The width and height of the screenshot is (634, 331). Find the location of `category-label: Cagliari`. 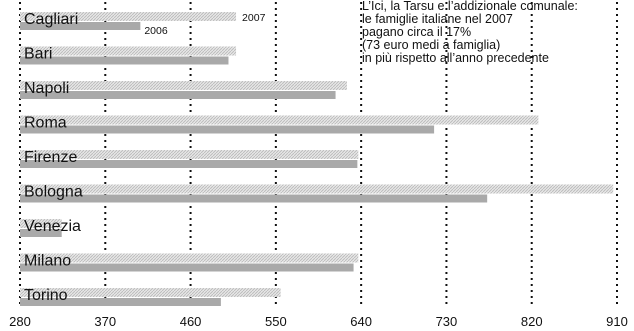

category-label: Cagliari is located at coordinates (51, 19).